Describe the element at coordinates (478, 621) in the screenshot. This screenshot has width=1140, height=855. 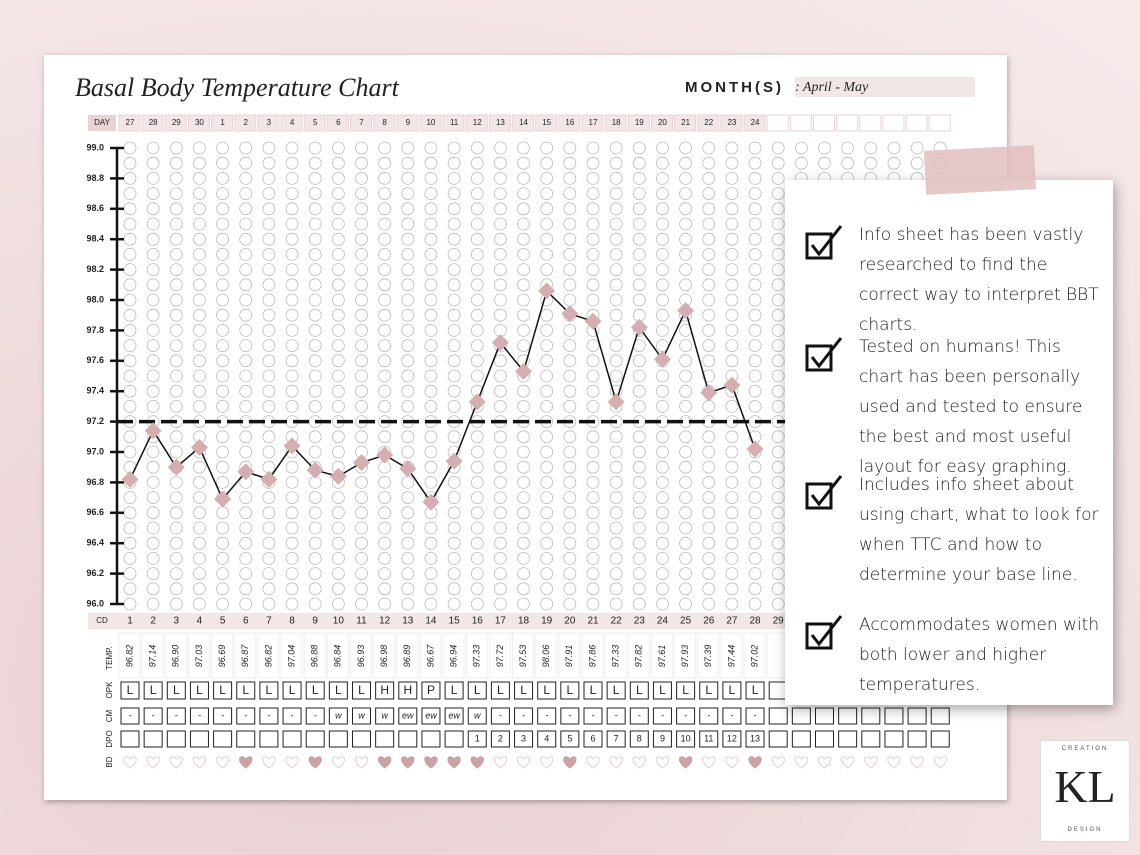
I see `cd-label: 16` at that location.